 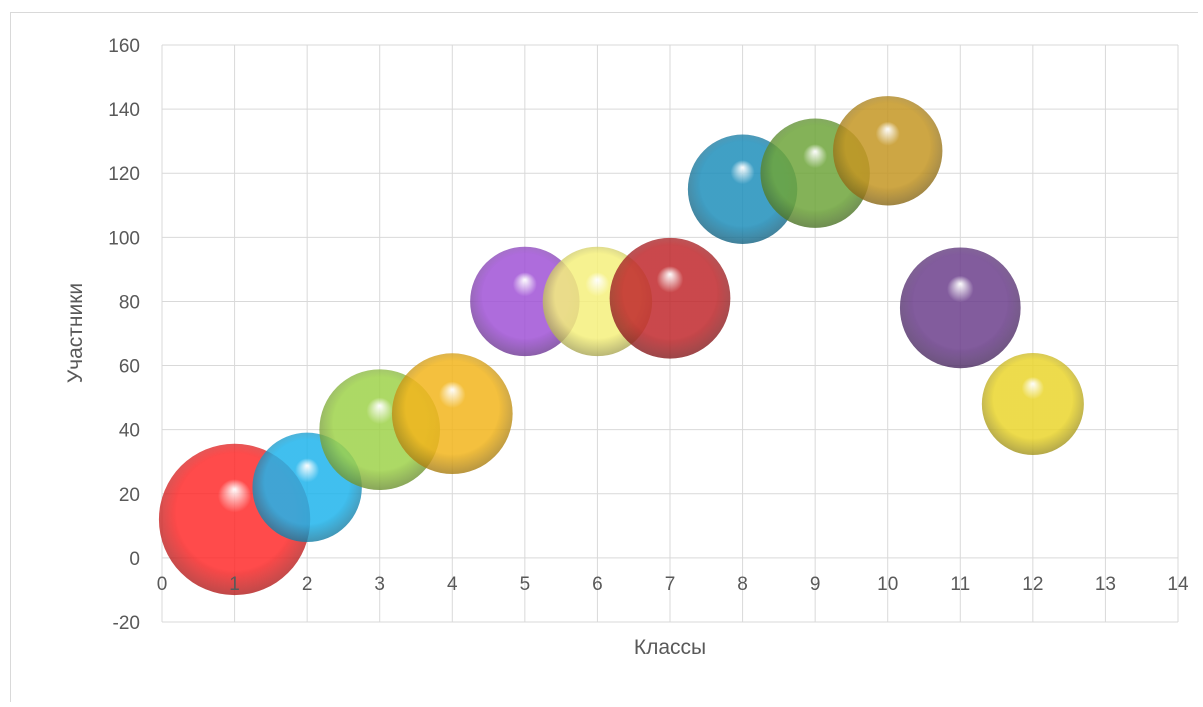 What do you see at coordinates (960, 584) in the screenshot?
I see `x-tick-label: 11` at bounding box center [960, 584].